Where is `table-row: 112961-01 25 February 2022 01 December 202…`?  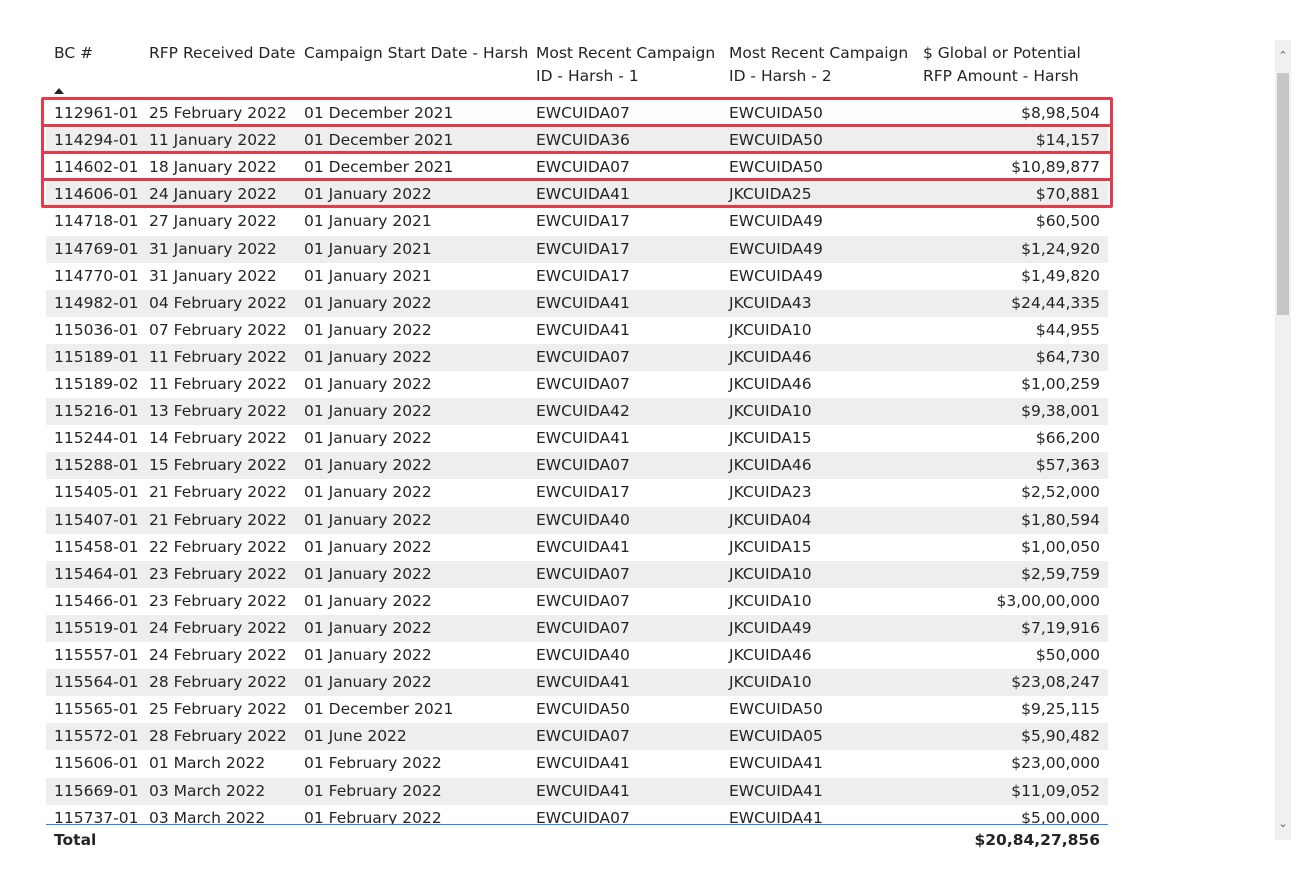
table-row: 112961-01 25 February 2022 01 December 202… is located at coordinates (577, 113).